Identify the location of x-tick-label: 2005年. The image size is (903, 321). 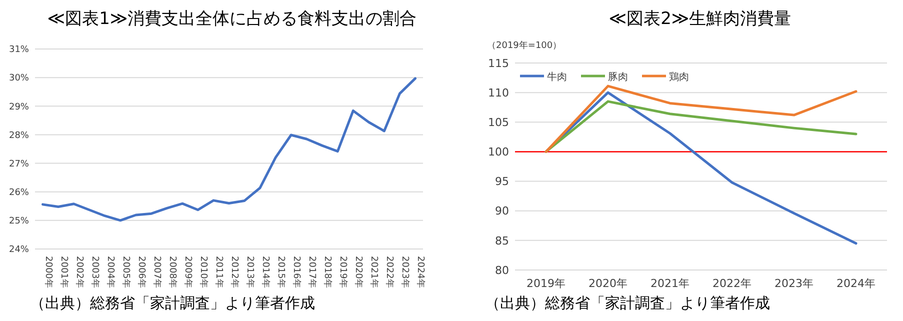
(126, 272).